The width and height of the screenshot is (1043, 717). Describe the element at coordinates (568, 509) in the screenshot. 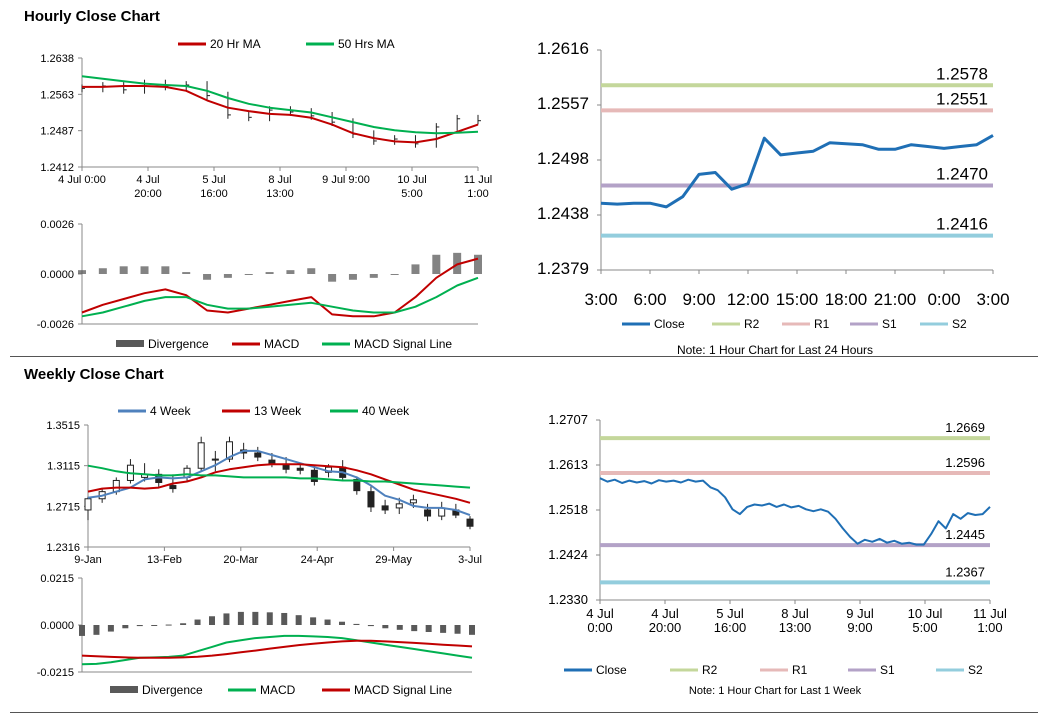

I see `weekly-week-ytick-label: 1.2518` at that location.